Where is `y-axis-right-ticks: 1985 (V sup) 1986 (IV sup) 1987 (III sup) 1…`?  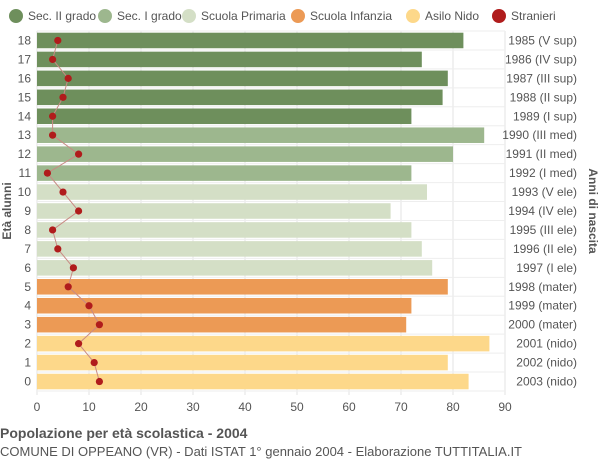
y-axis-right-ticks: 1985 (V sup) 1986 (IV sup) 1987 (III sup) 1… is located at coordinates (539, 210).